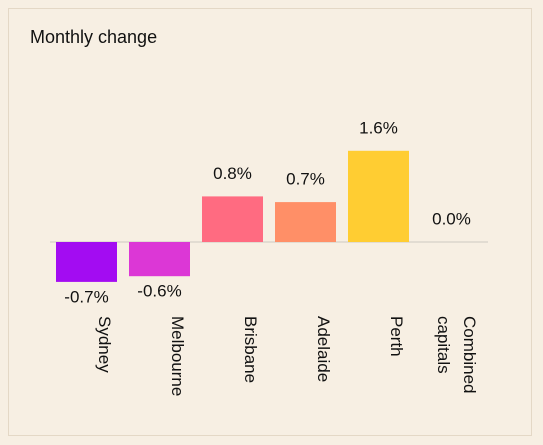 The image size is (543, 445). Describe the element at coordinates (250, 350) in the screenshot. I see `x-tick-text: Brisbane` at that location.